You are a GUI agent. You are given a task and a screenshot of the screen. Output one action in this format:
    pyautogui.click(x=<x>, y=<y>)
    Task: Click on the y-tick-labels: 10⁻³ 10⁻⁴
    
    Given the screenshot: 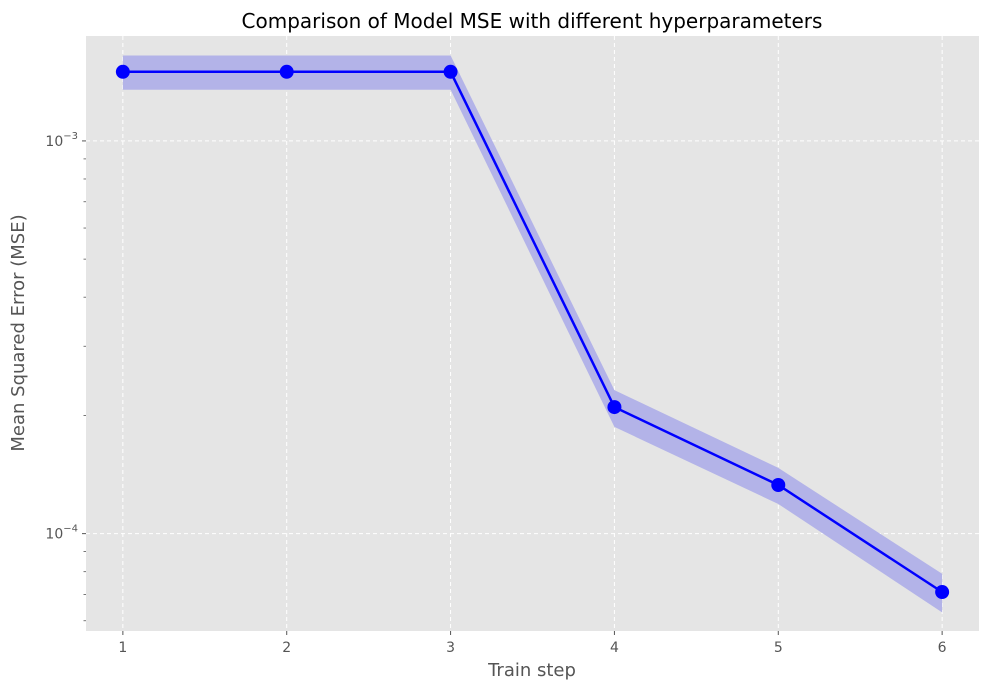 What is the action you would take?
    pyautogui.click(x=65, y=376)
    